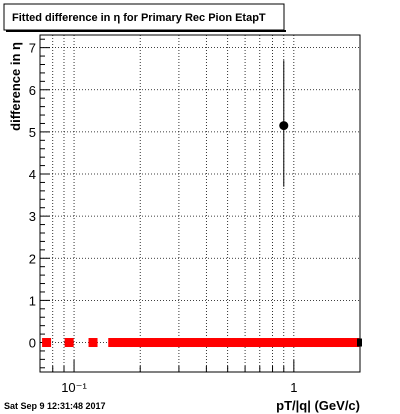 Image resolution: width=400 pixels, height=414 pixels. Describe the element at coordinates (318, 405) in the screenshot. I see `x-axis-label: pT/|q| (GeV/c)` at that location.